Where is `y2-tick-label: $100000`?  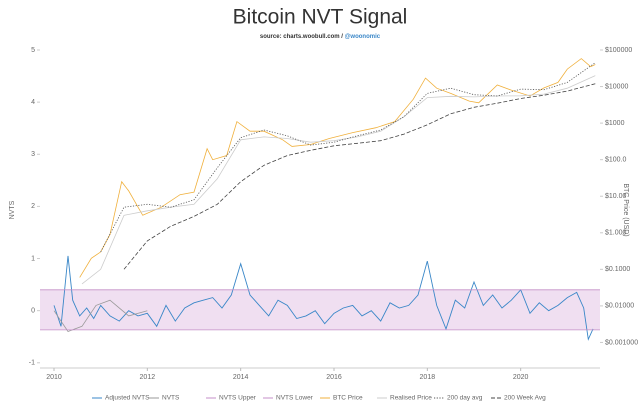
y2-tick-label: $100000 is located at coordinates (618, 50).